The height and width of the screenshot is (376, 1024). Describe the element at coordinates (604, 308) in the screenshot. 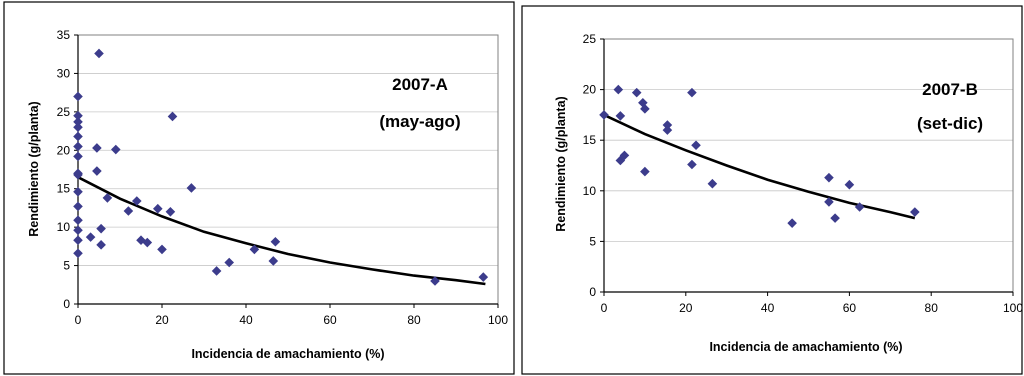

I see `chart-b-x-tick-label: 0` at that location.